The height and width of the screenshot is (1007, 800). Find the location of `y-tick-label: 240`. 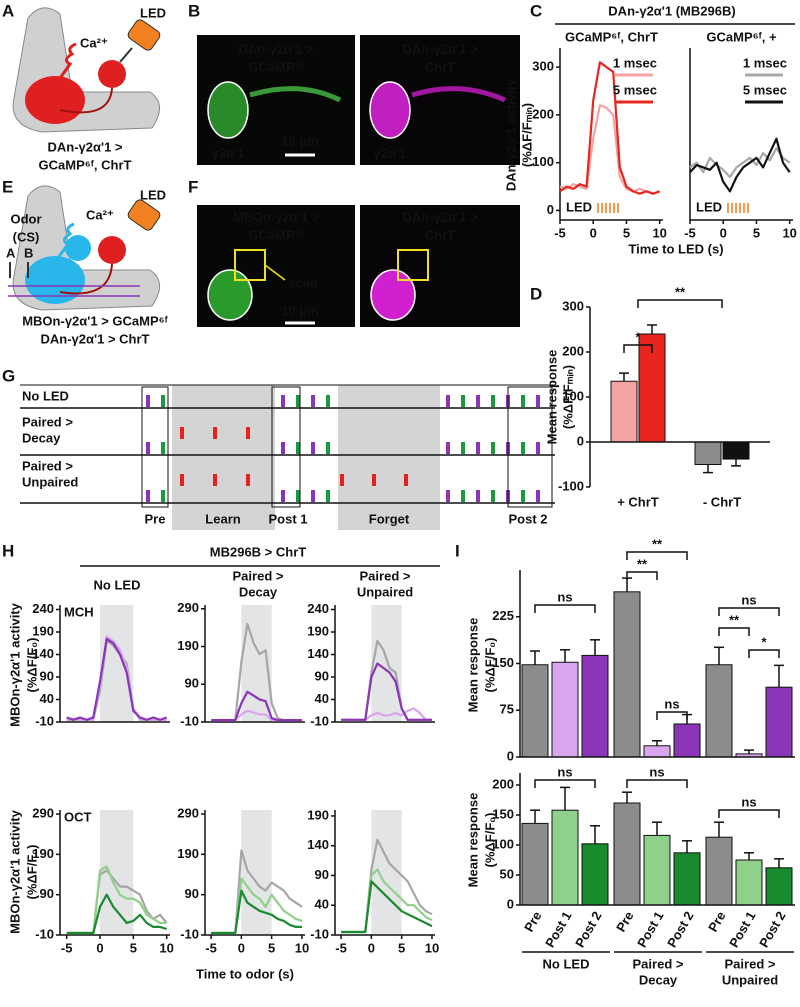

y-tick-label: 240 is located at coordinates (43, 608).